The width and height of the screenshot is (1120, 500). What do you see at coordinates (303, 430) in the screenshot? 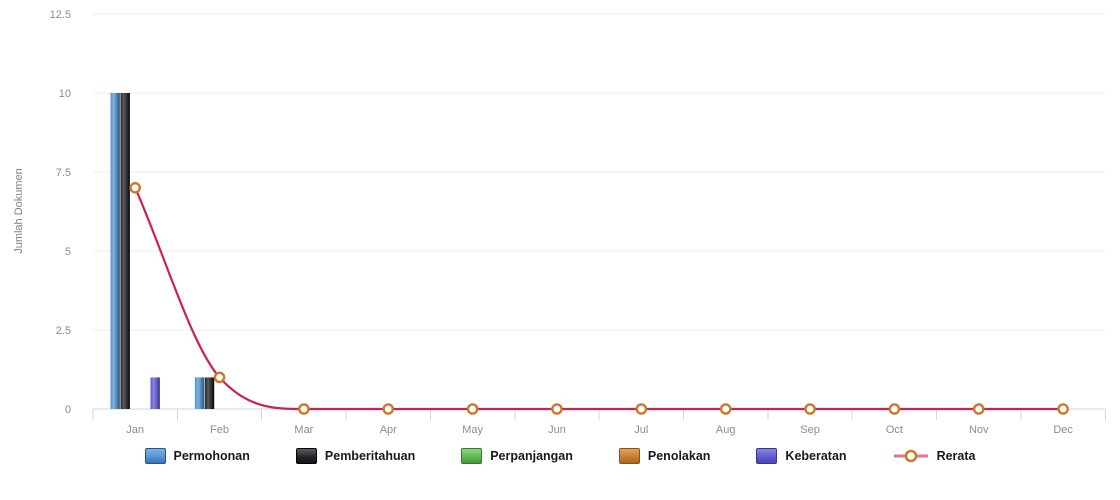
I see `svg-text: Mar` at bounding box center [303, 430].